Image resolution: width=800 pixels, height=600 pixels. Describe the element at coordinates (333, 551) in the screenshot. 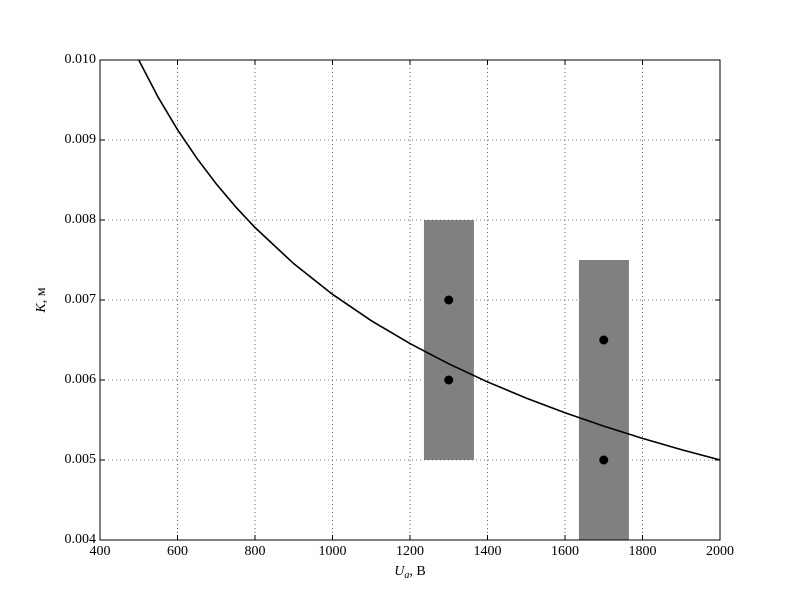

I see `x-tick-label: 1000` at that location.